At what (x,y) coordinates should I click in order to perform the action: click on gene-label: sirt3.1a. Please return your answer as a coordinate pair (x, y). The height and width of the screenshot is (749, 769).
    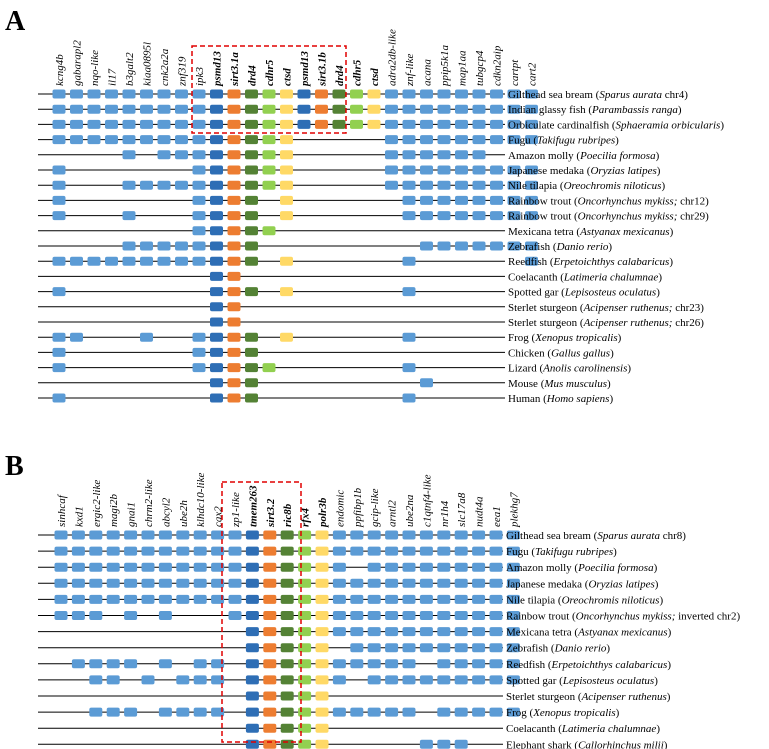
    Looking at the image, I should click on (235, 69).